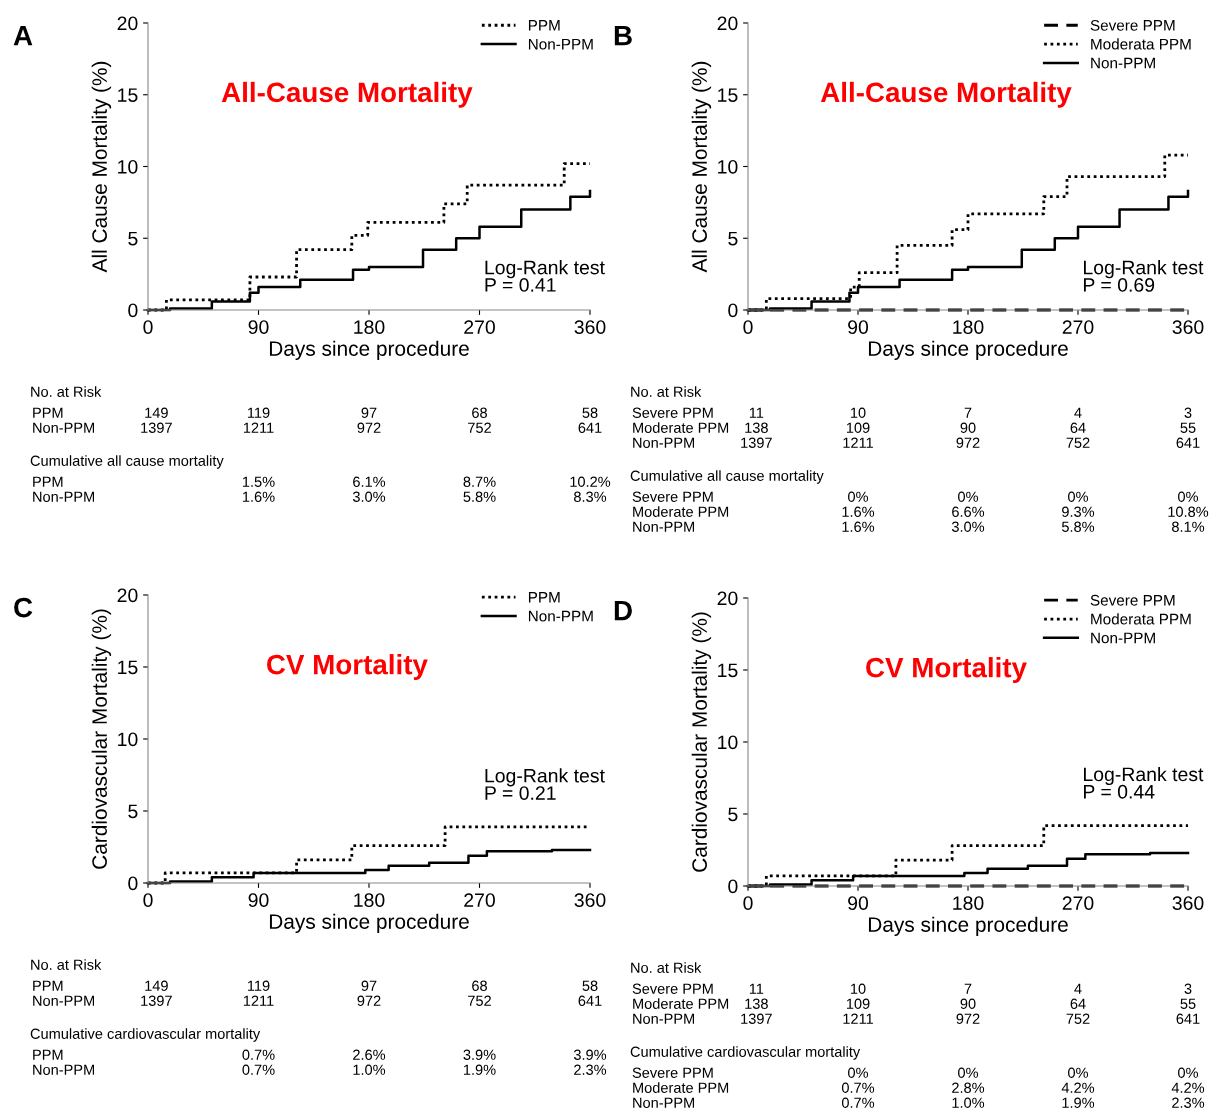 This screenshot has width=1230, height=1111. Describe the element at coordinates (320, 1054) in the screenshot. I see `text: PPM 0.7% 2.6% 3.9% 3.9%` at that location.